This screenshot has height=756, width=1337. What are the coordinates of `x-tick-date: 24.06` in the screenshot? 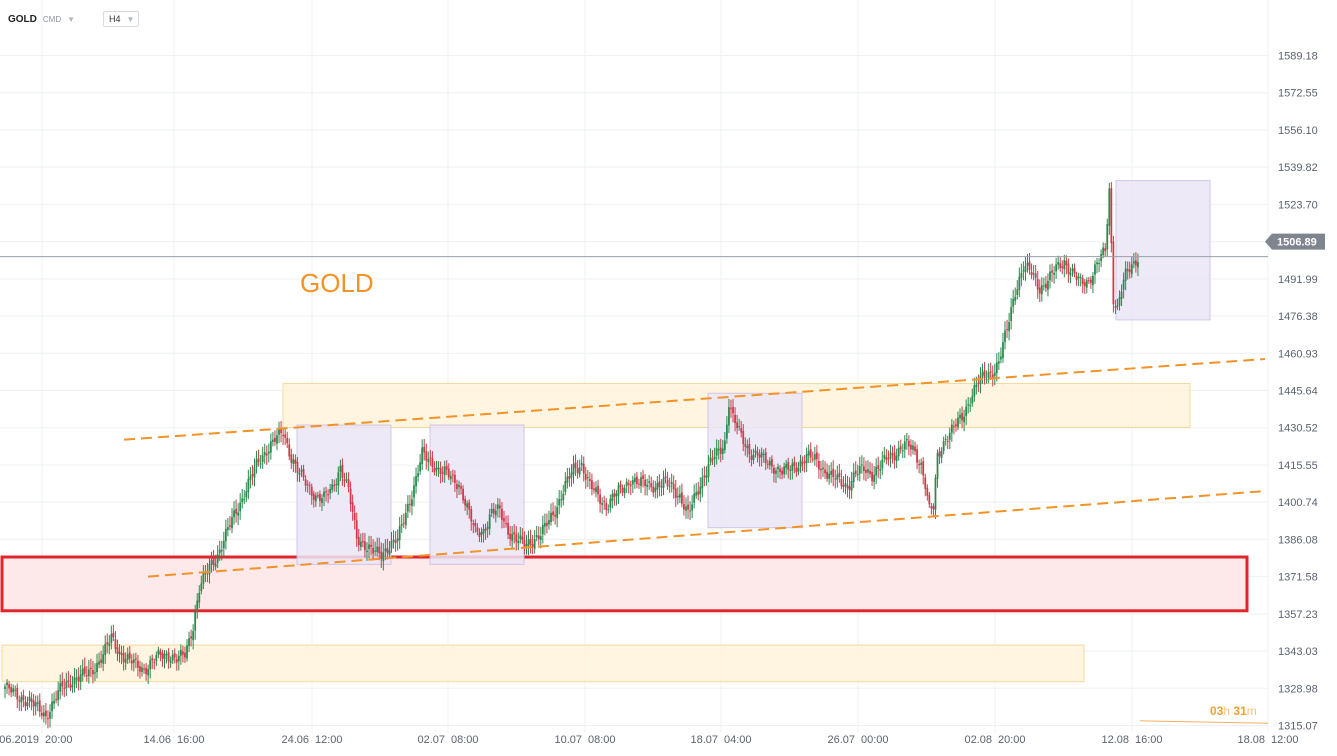 It's located at (295, 740).